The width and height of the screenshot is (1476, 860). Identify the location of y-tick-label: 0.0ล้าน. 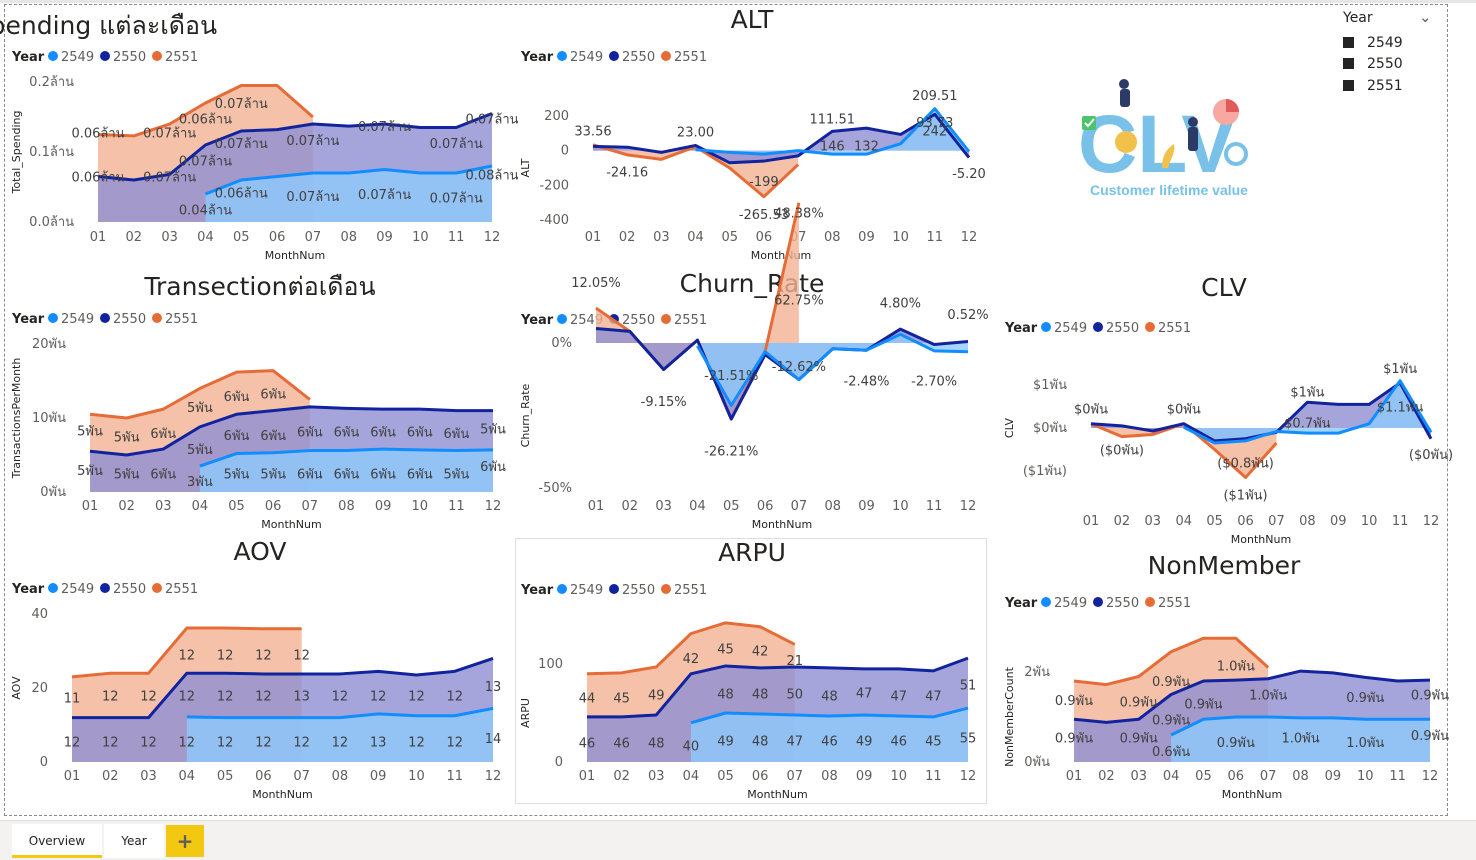
(51, 222).